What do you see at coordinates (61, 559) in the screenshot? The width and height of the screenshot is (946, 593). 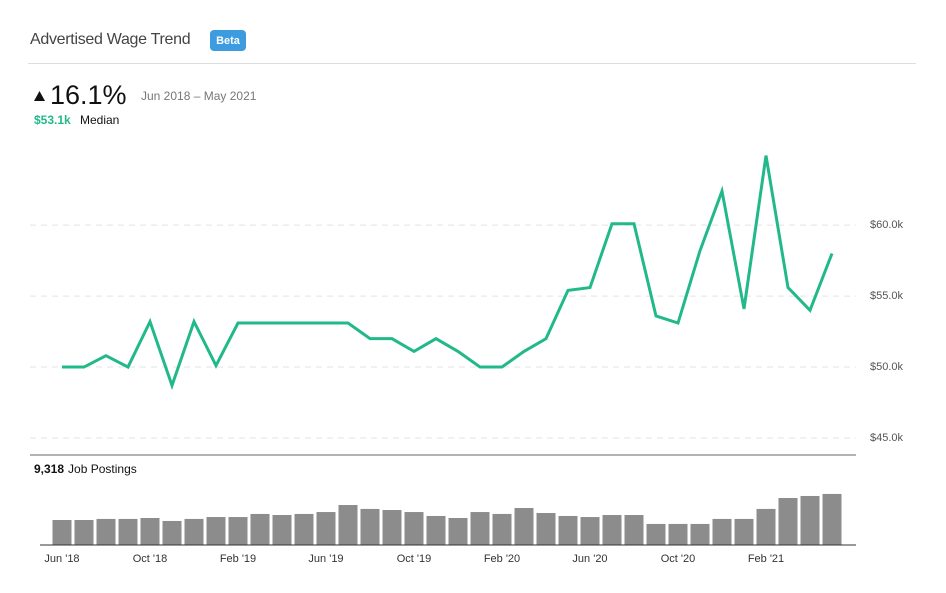 I see `x-tick-label: Jun '18` at bounding box center [61, 559].